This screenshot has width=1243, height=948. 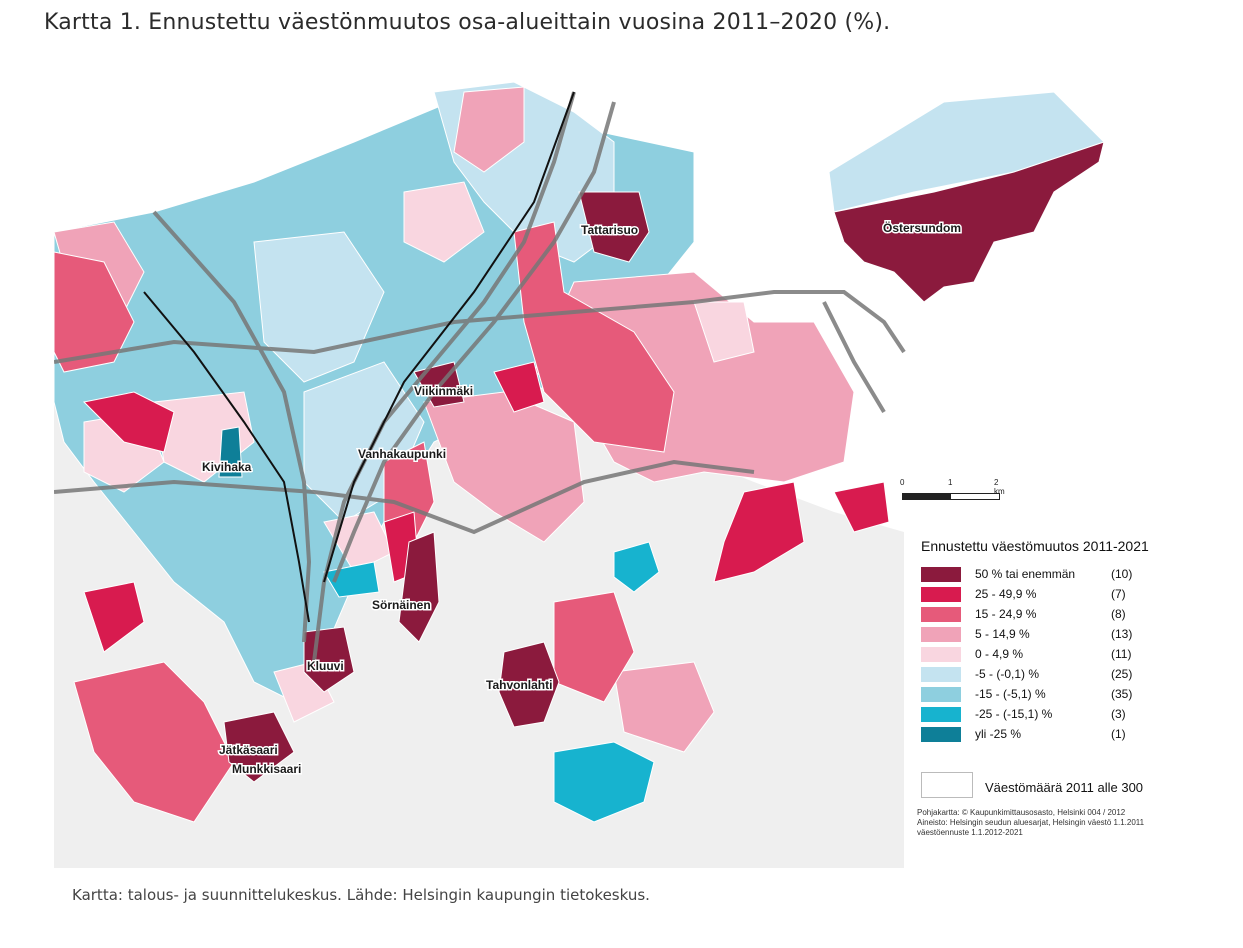 I want to click on legend-row: 15 - 24,9 % (8), so click(x=1041, y=614).